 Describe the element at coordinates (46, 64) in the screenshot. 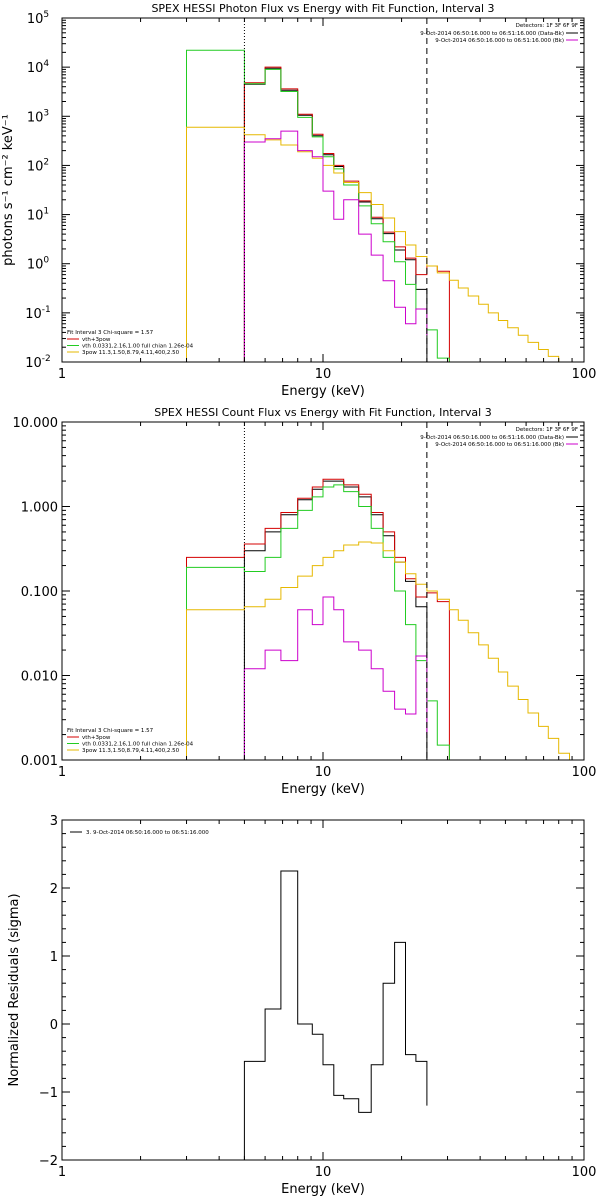

I see `y-tick-exponent: 4` at that location.